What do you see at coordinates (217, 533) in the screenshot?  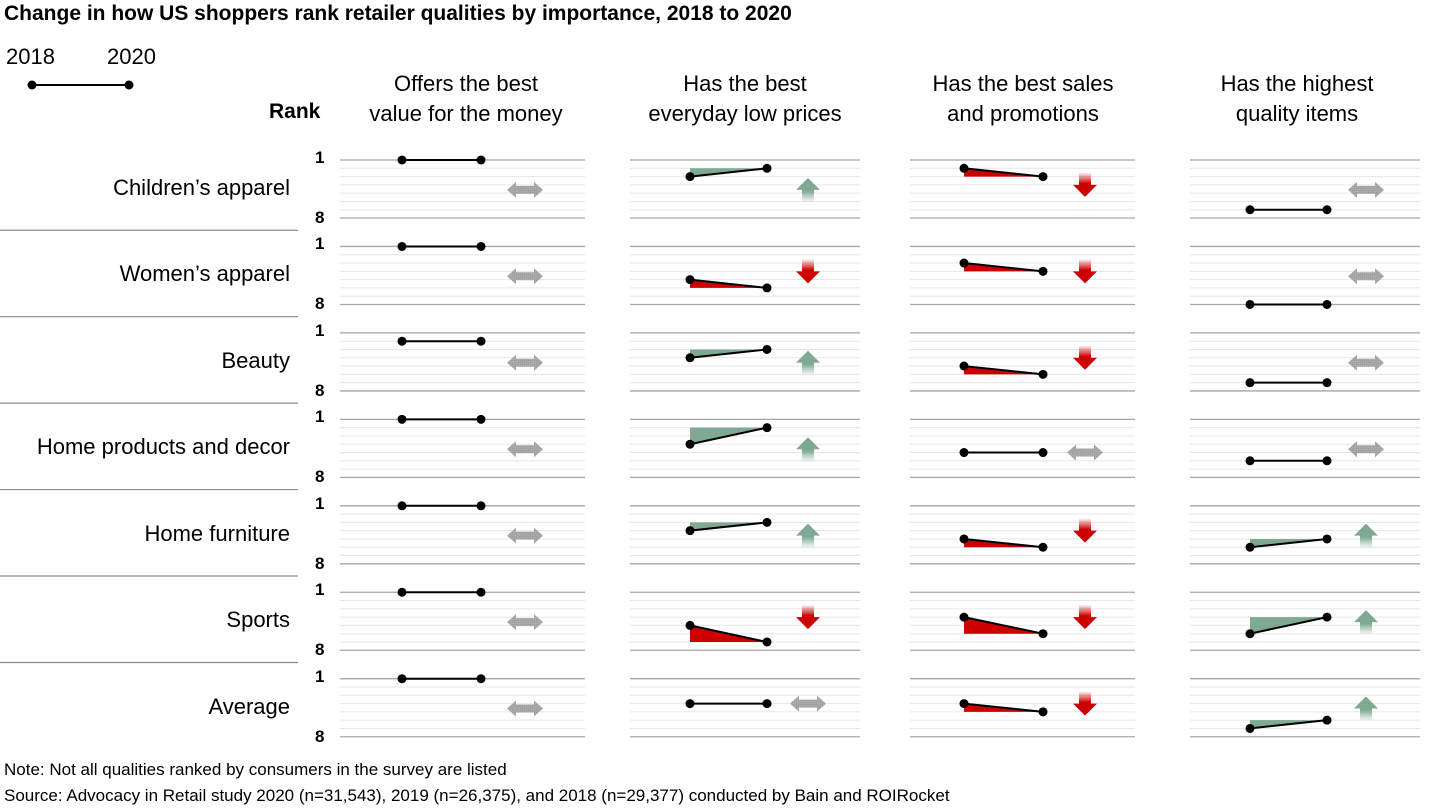 I see `row-label: Home furniture` at bounding box center [217, 533].